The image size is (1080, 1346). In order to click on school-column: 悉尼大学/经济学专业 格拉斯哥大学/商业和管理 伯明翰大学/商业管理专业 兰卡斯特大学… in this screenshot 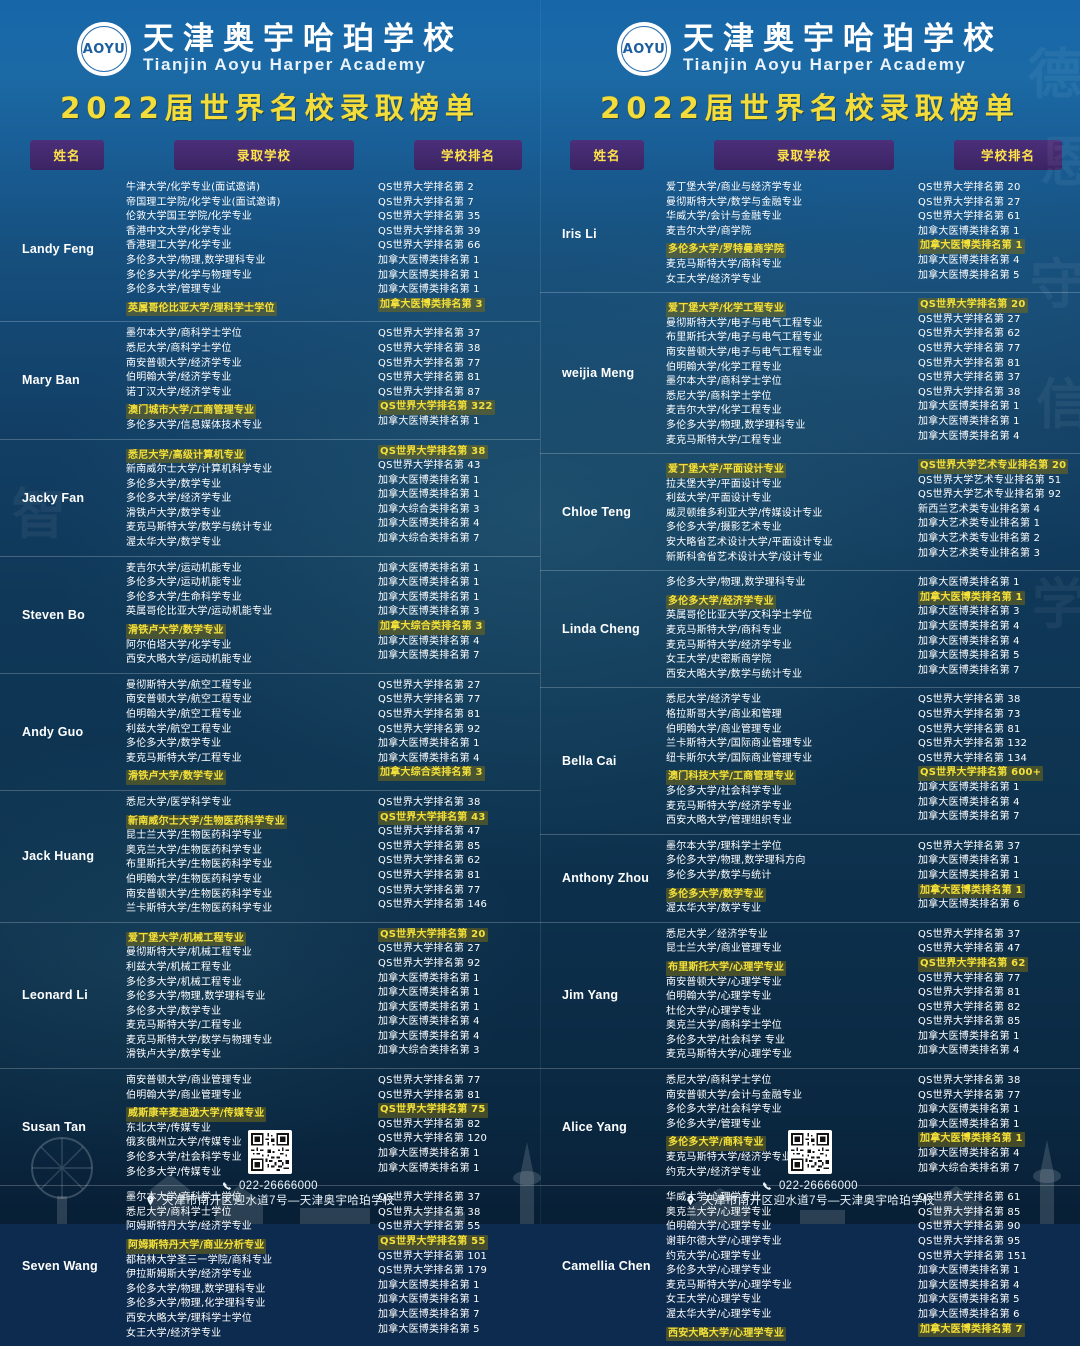, I will do `click(792, 760)`.